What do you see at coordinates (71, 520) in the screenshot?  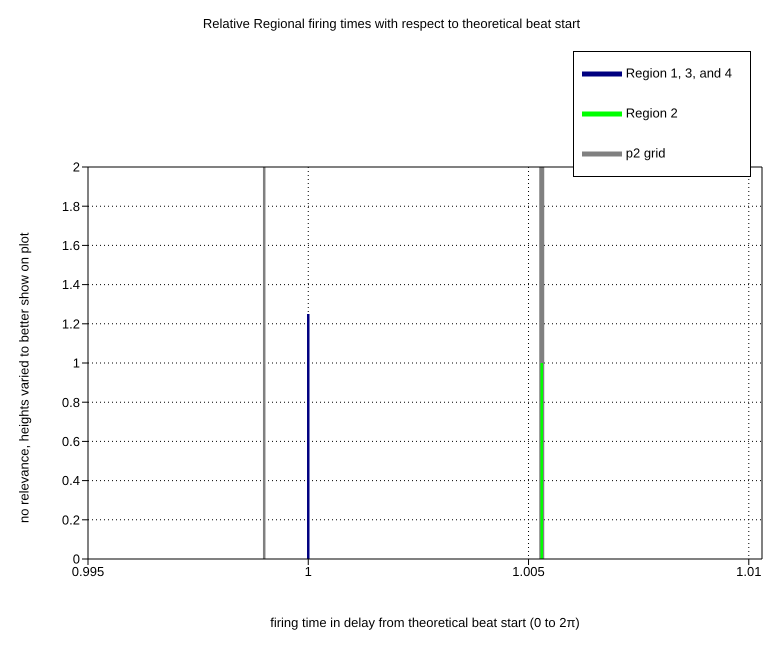 I see `y-tick-label: 0.2` at bounding box center [71, 520].